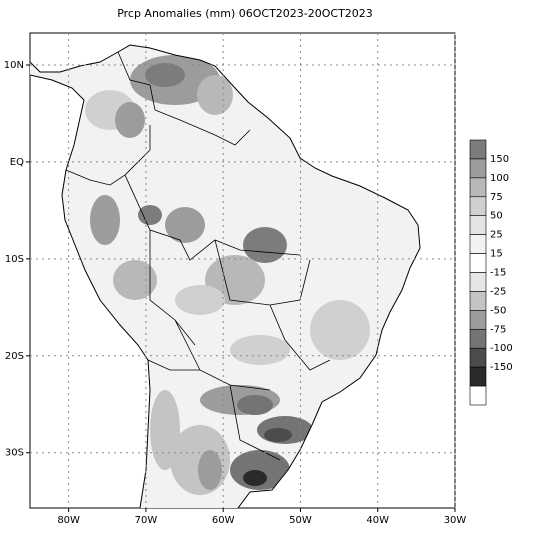 This screenshot has height=538, width=535. What do you see at coordinates (496, 197) in the screenshot?
I see `legend-label: 75` at bounding box center [496, 197].